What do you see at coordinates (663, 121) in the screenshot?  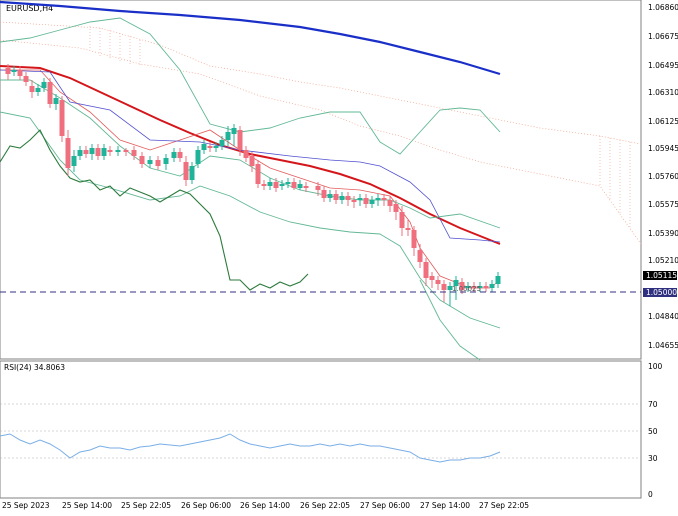 I see `price-tick: 1.06125` at bounding box center [663, 121].